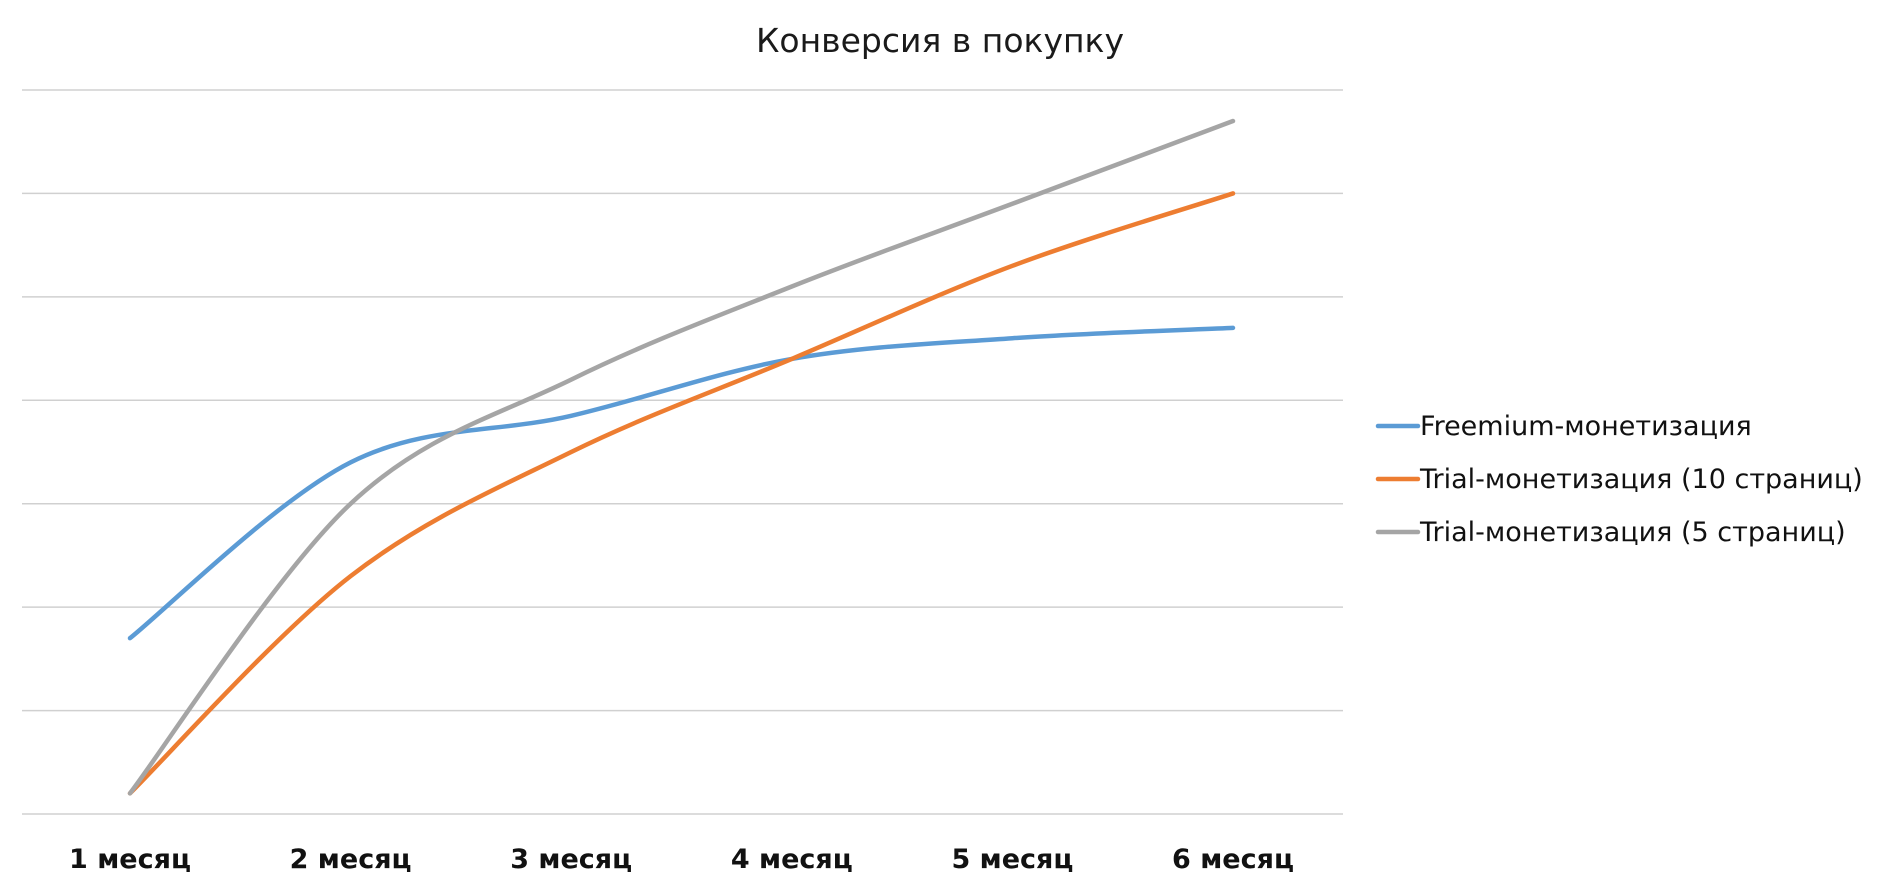 Image resolution: width=1879 pixels, height=889 pixels. I want to click on x-tick-label: 6 месяц, so click(1233, 859).